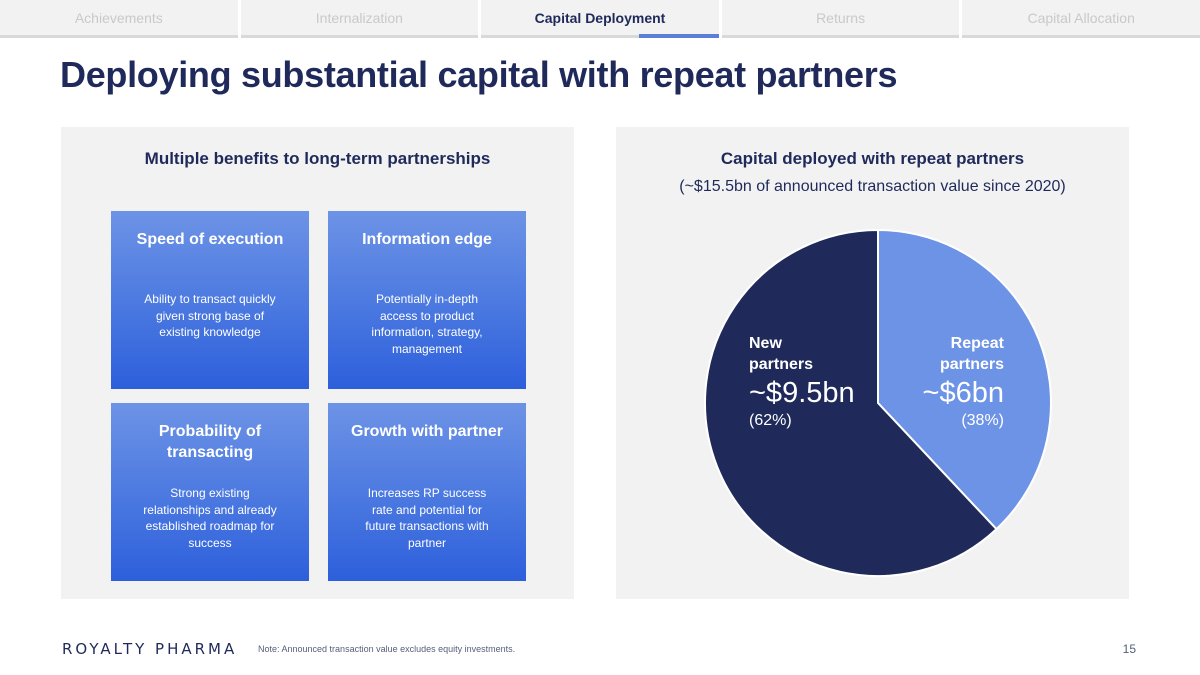 This screenshot has width=1200, height=675. Describe the element at coordinates (427, 239) in the screenshot. I see `benefit-card-title: Information edge` at that location.